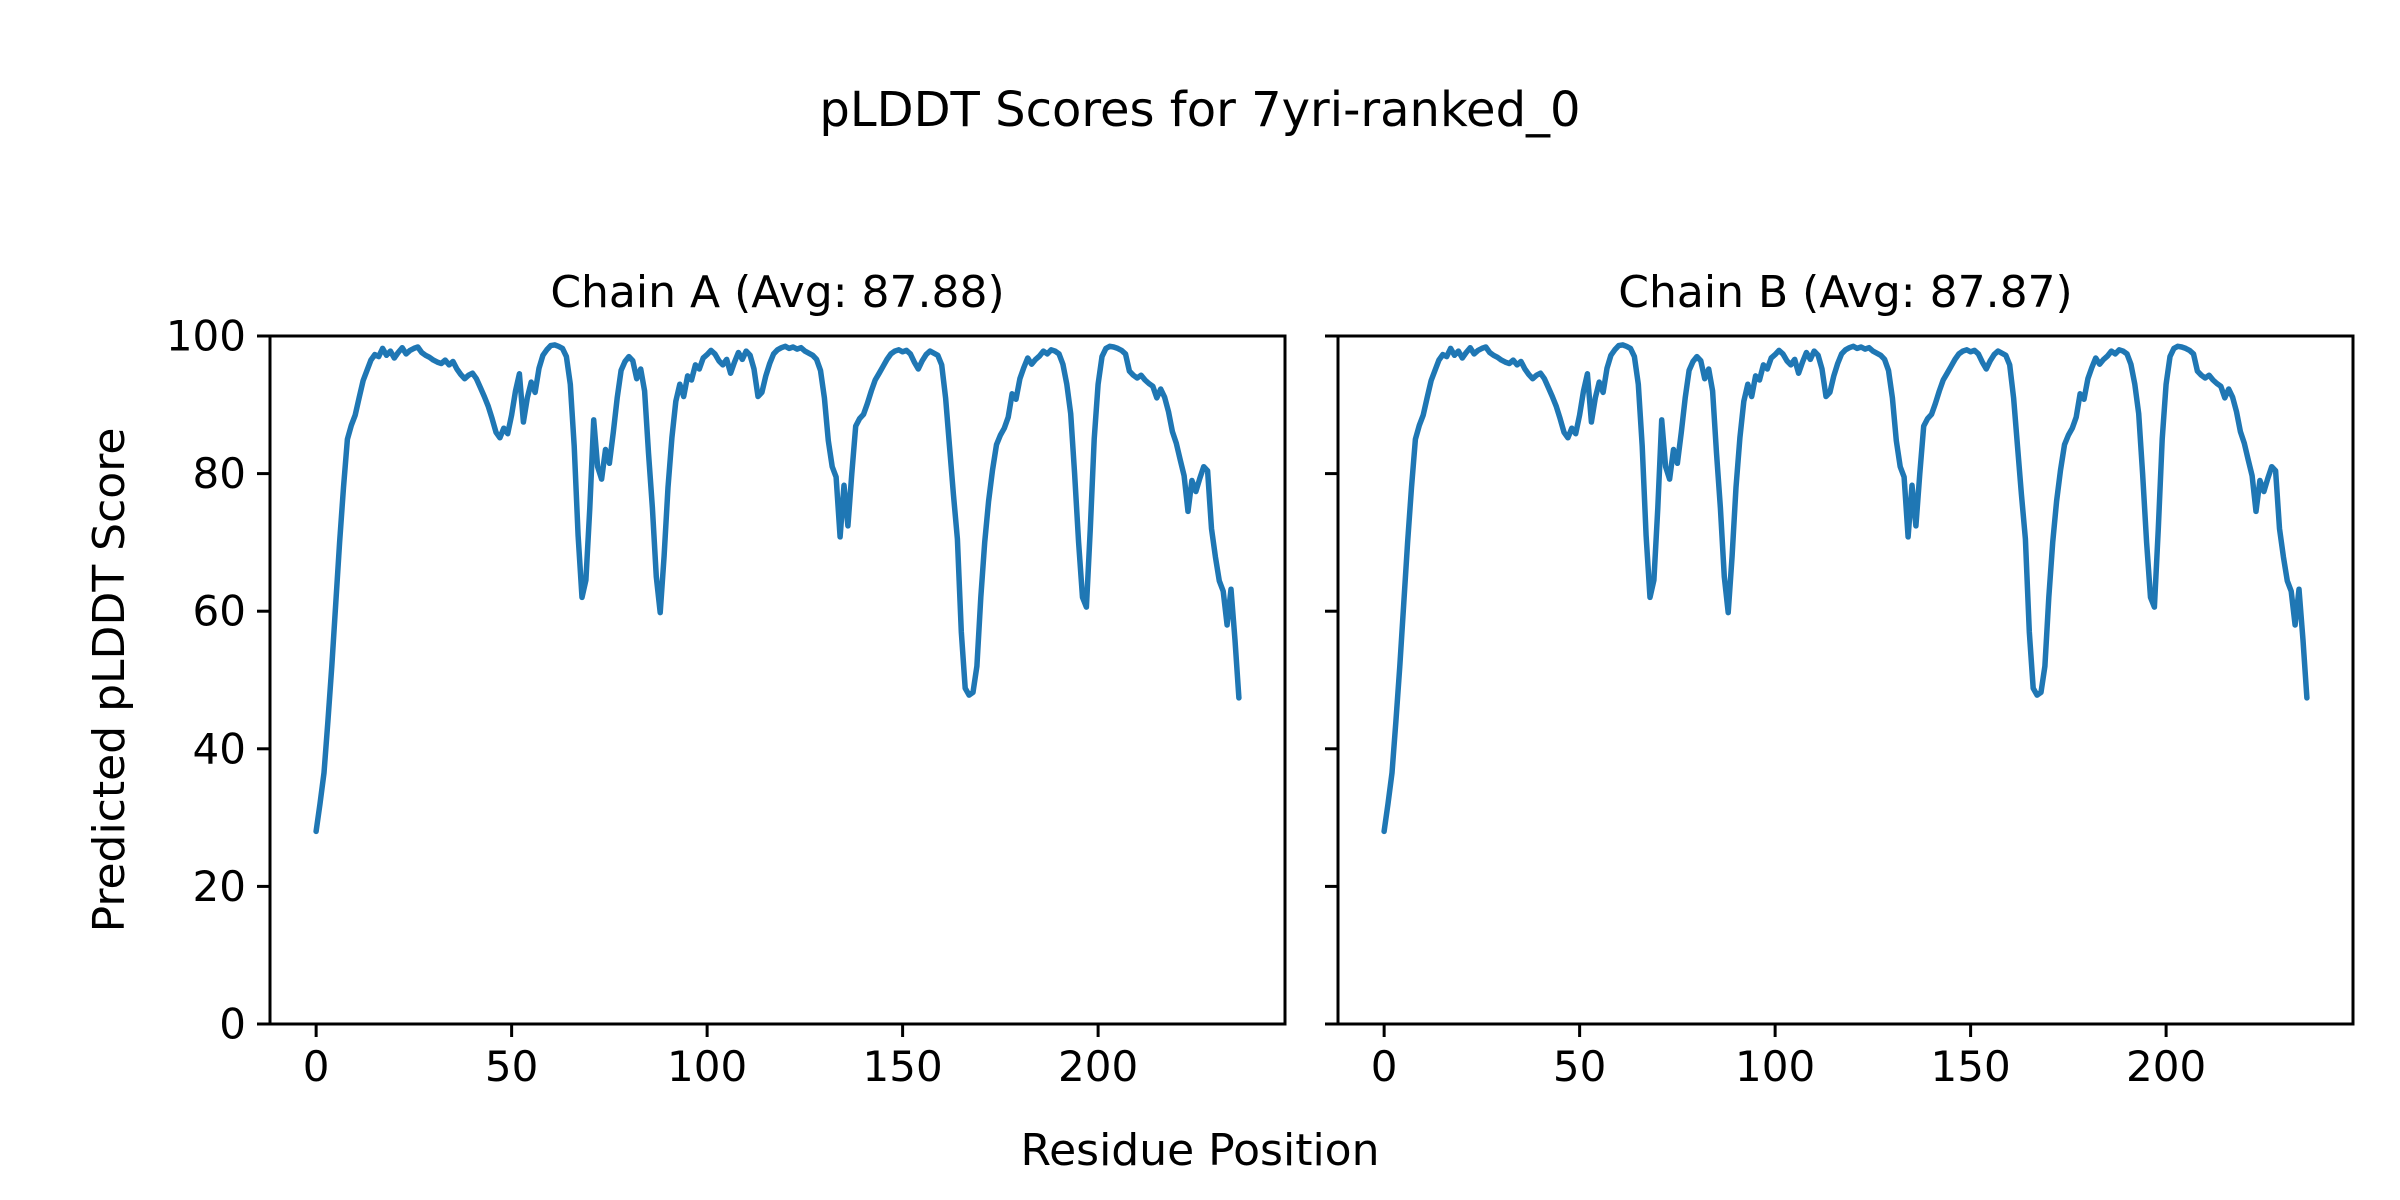 This screenshot has width=2400, height=1200. What do you see at coordinates (1845, 292) in the screenshot?
I see `subplot-title-chain-b: Chain B (Avg: 87.87)` at bounding box center [1845, 292].